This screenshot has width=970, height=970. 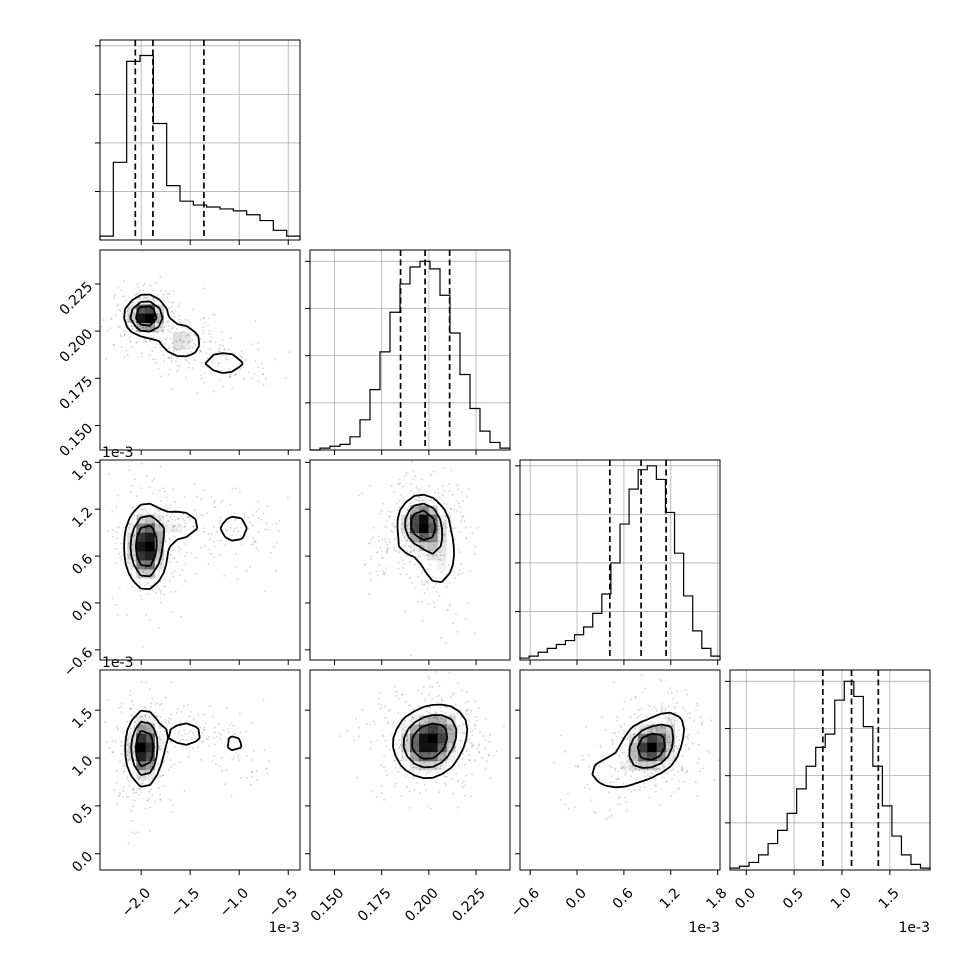 What do you see at coordinates (200, 770) in the screenshot?
I see `panel-p0-p3` at bounding box center [200, 770].